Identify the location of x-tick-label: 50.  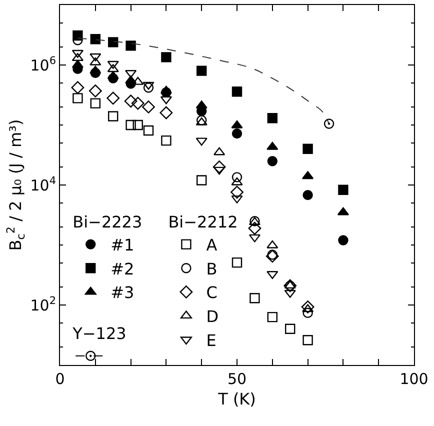
(237, 379).